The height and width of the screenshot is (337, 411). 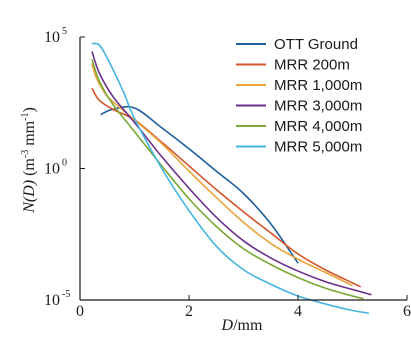 I want to click on x-tick-label: 2, so click(x=189, y=311).